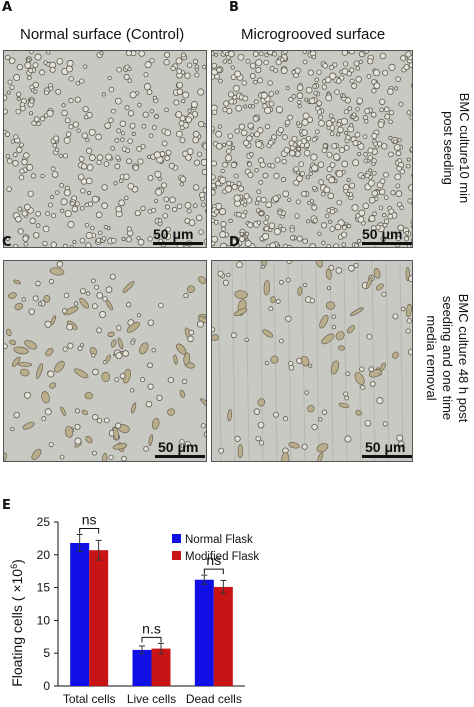 Image resolution: width=474 pixels, height=707 pixels. Describe the element at coordinates (176, 555) in the screenshot. I see `legend-swatch` at that location.